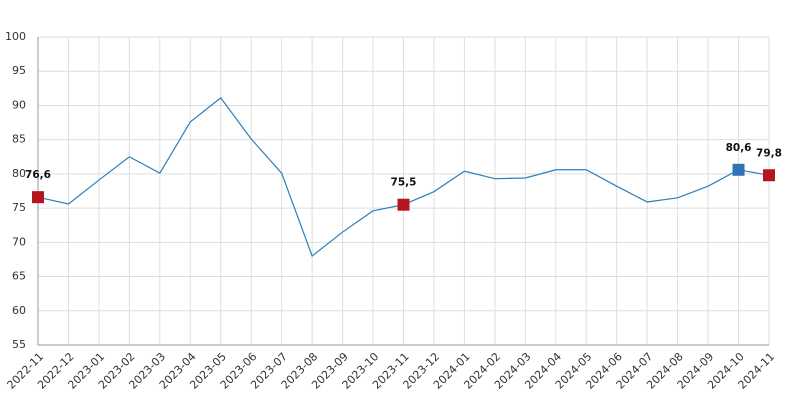 The height and width of the screenshot is (412, 793). I want to click on value-label: 79,8, so click(769, 153).